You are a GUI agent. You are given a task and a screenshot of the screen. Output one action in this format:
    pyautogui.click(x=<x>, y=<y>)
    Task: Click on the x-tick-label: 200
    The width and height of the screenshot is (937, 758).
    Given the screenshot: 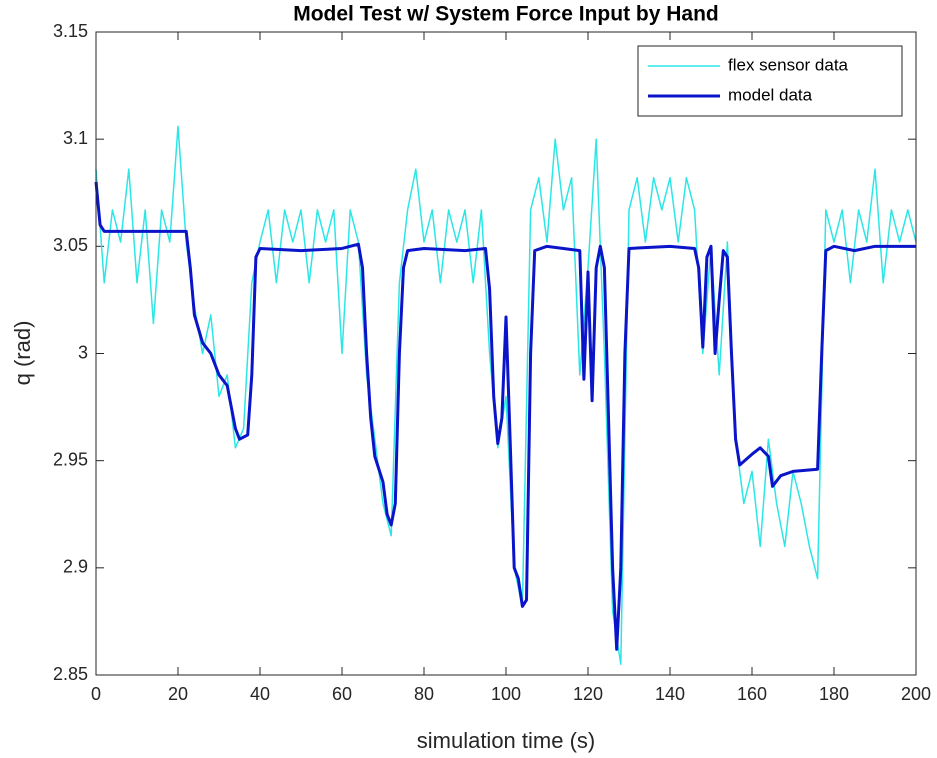 What is the action you would take?
    pyautogui.click(x=916, y=694)
    